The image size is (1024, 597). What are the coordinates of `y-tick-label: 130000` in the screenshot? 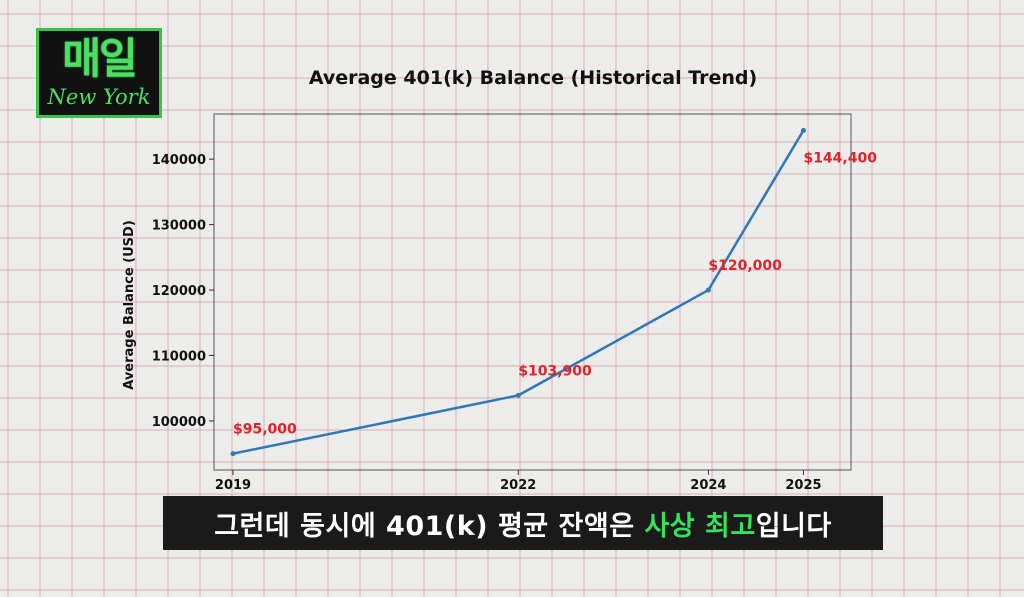 It's located at (179, 226).